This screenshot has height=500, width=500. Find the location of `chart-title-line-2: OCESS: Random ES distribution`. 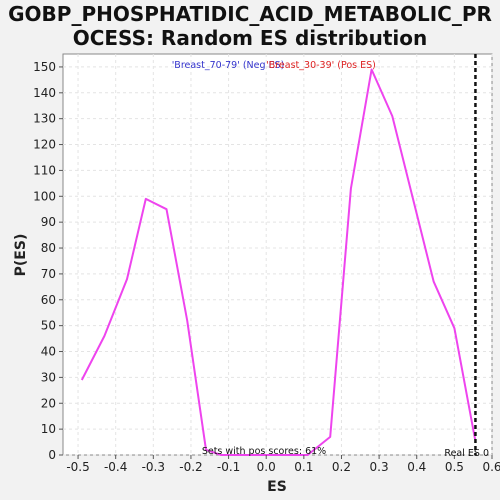

chart-title-line-2: OCESS: Random ES distribution is located at coordinates (250, 38).